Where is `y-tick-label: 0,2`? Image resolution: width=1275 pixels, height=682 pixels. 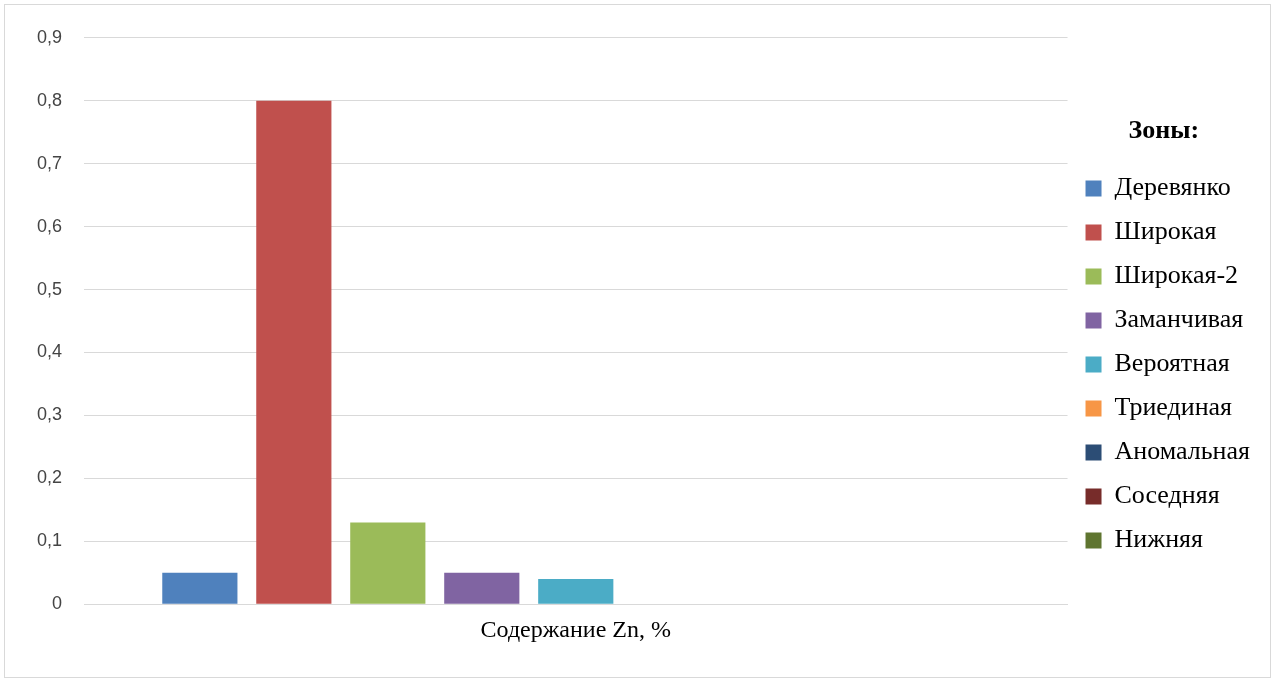
y-tick-label: 0,2 is located at coordinates (49, 477).